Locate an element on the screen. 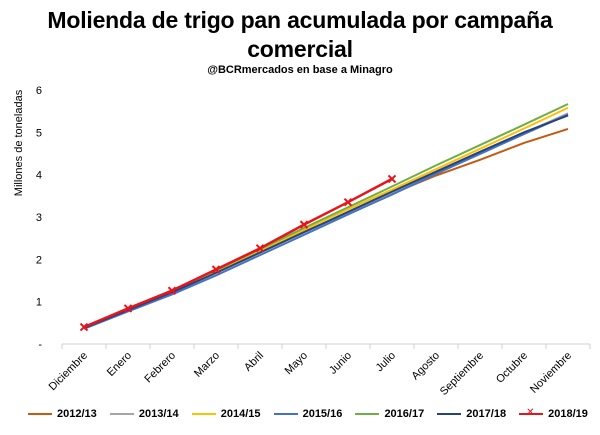 The height and width of the screenshot is (435, 600). legend-label: 2015/16 is located at coordinates (322, 414).